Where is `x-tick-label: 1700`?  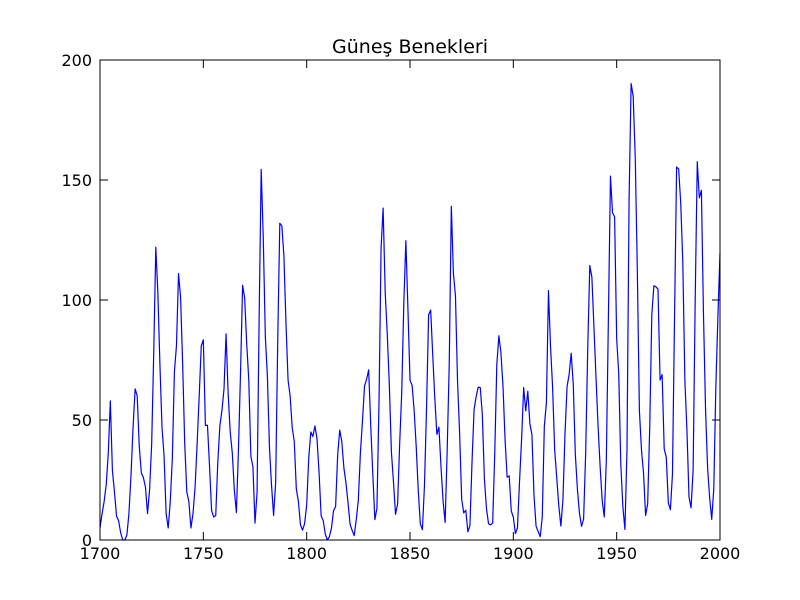 x-tick-label: 1700 is located at coordinates (100, 553).